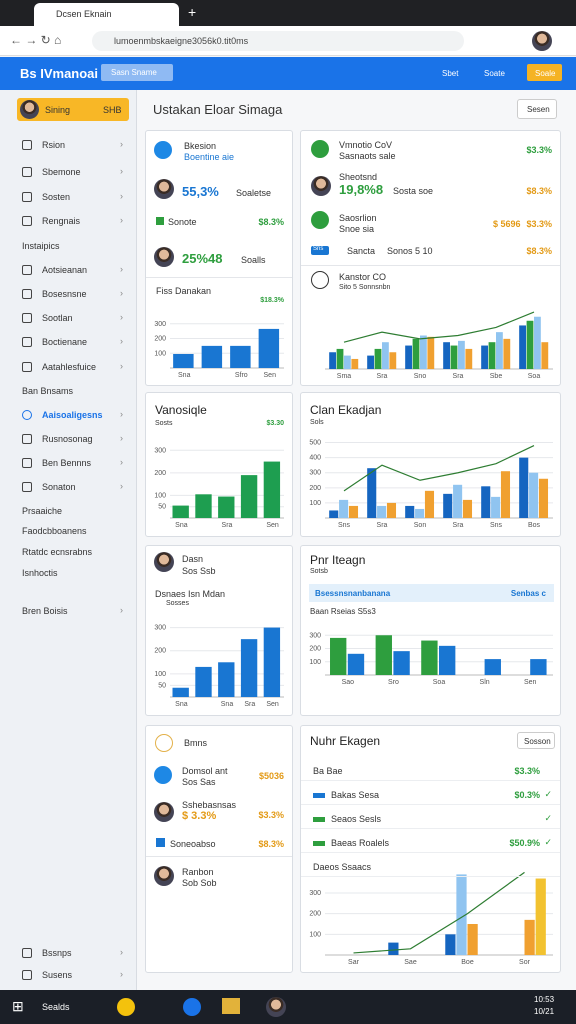 Image resolution: width=576 pixels, height=1024 pixels. What do you see at coordinates (548, 842) in the screenshot?
I see `check: ✓` at bounding box center [548, 842].